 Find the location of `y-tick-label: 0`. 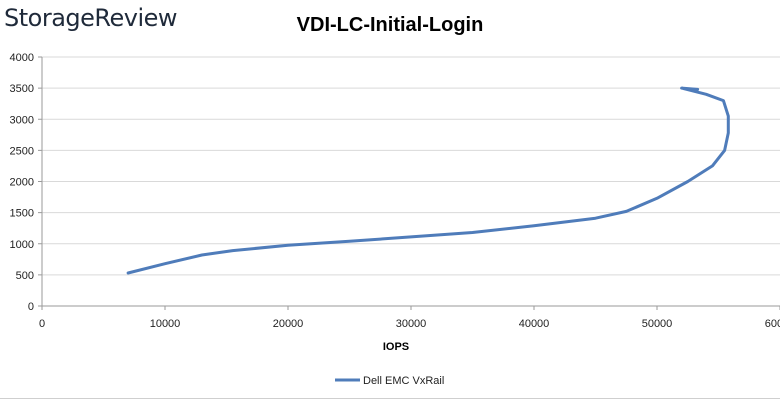

y-tick-label: 0 is located at coordinates (31, 307).